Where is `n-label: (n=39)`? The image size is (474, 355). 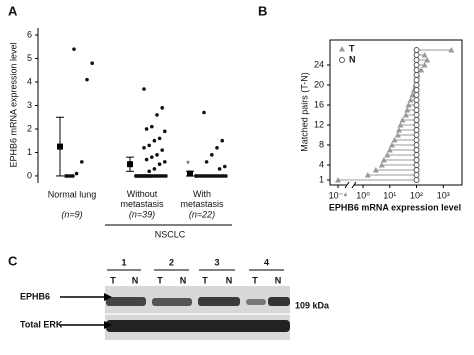 n-label: (n=39) is located at coordinates (142, 214).